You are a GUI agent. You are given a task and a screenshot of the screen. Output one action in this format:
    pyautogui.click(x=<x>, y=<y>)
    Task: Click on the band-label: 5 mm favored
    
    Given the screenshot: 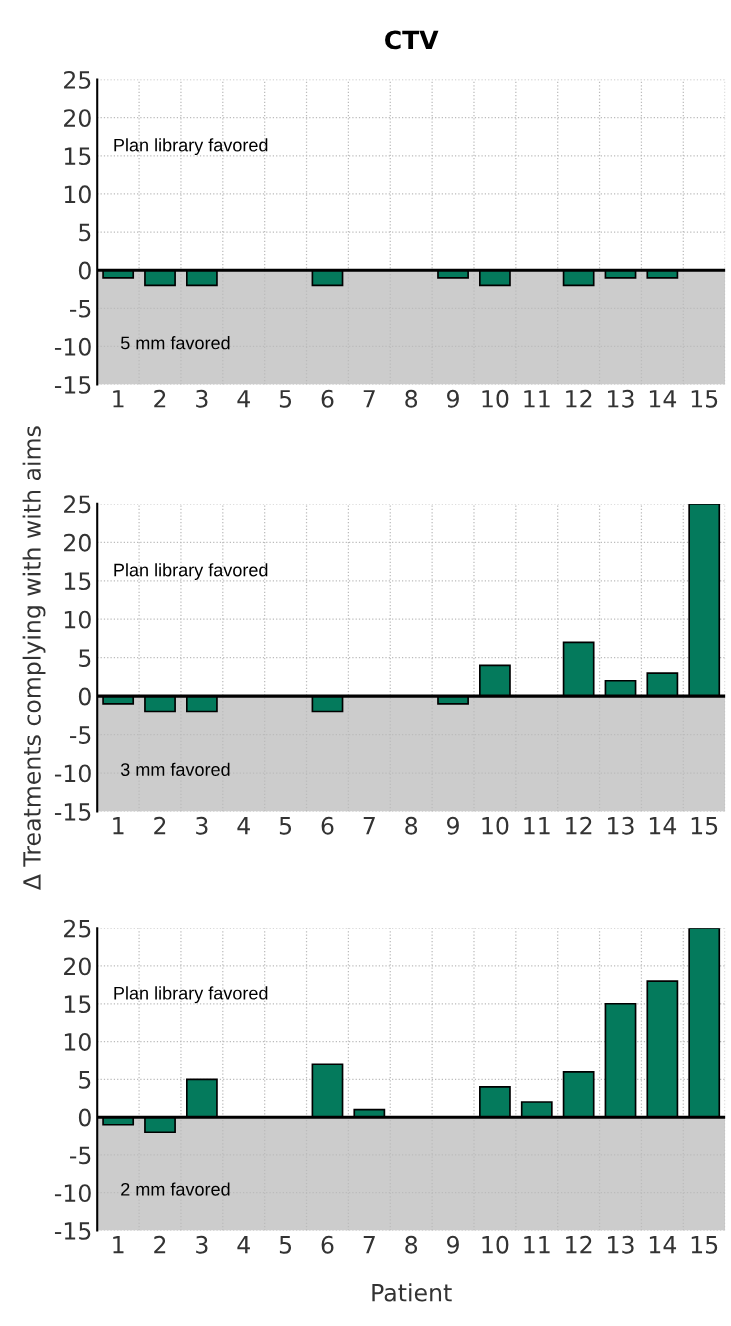 What is the action you would take?
    pyautogui.click(x=175, y=343)
    